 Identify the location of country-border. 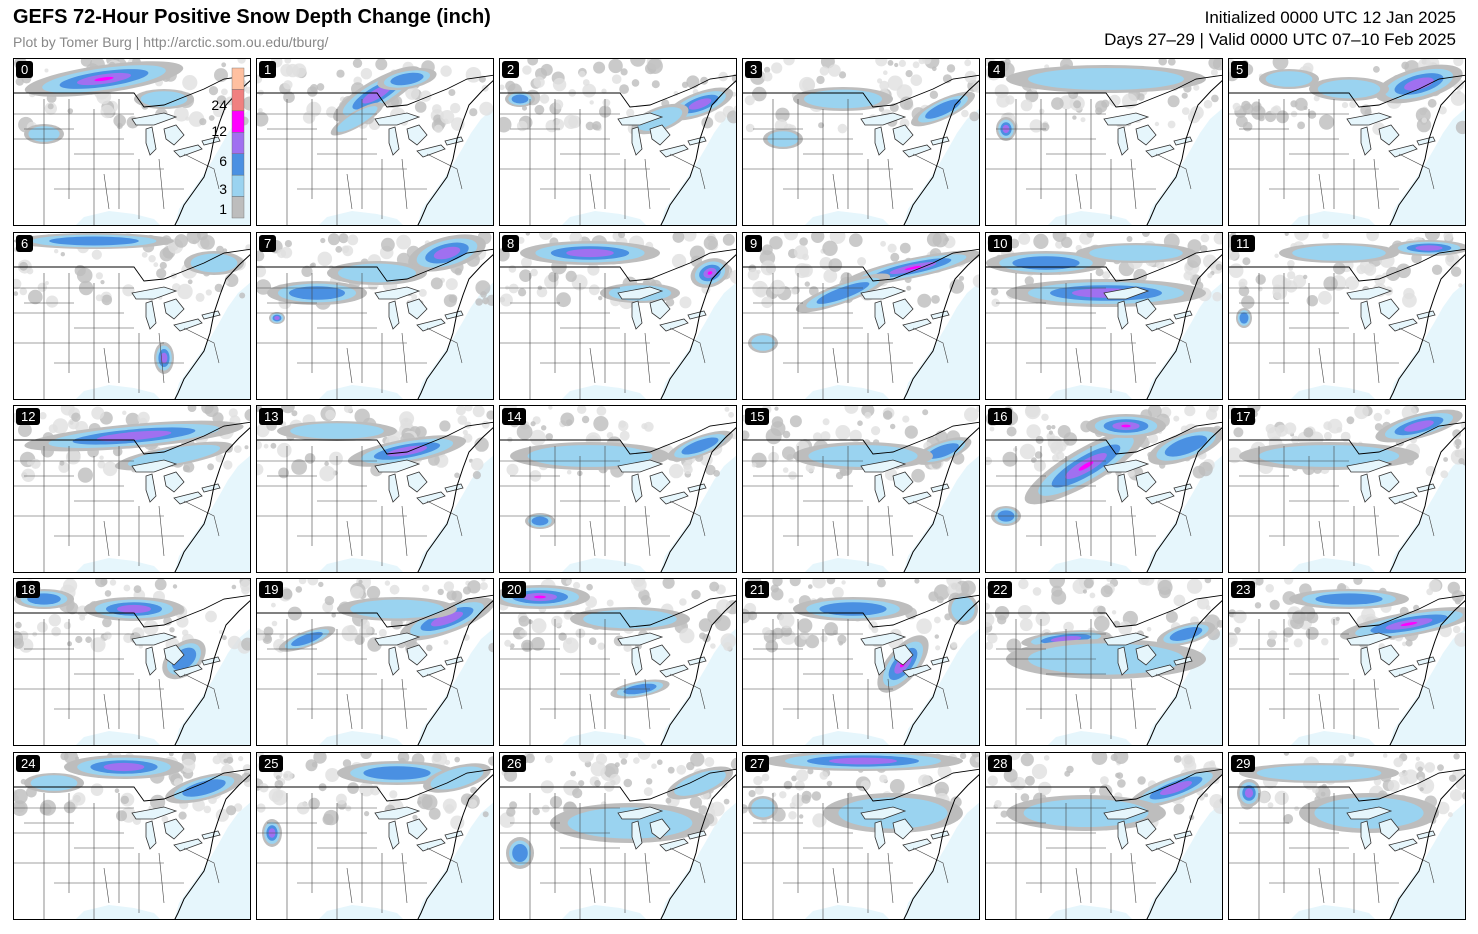
(618, 611).